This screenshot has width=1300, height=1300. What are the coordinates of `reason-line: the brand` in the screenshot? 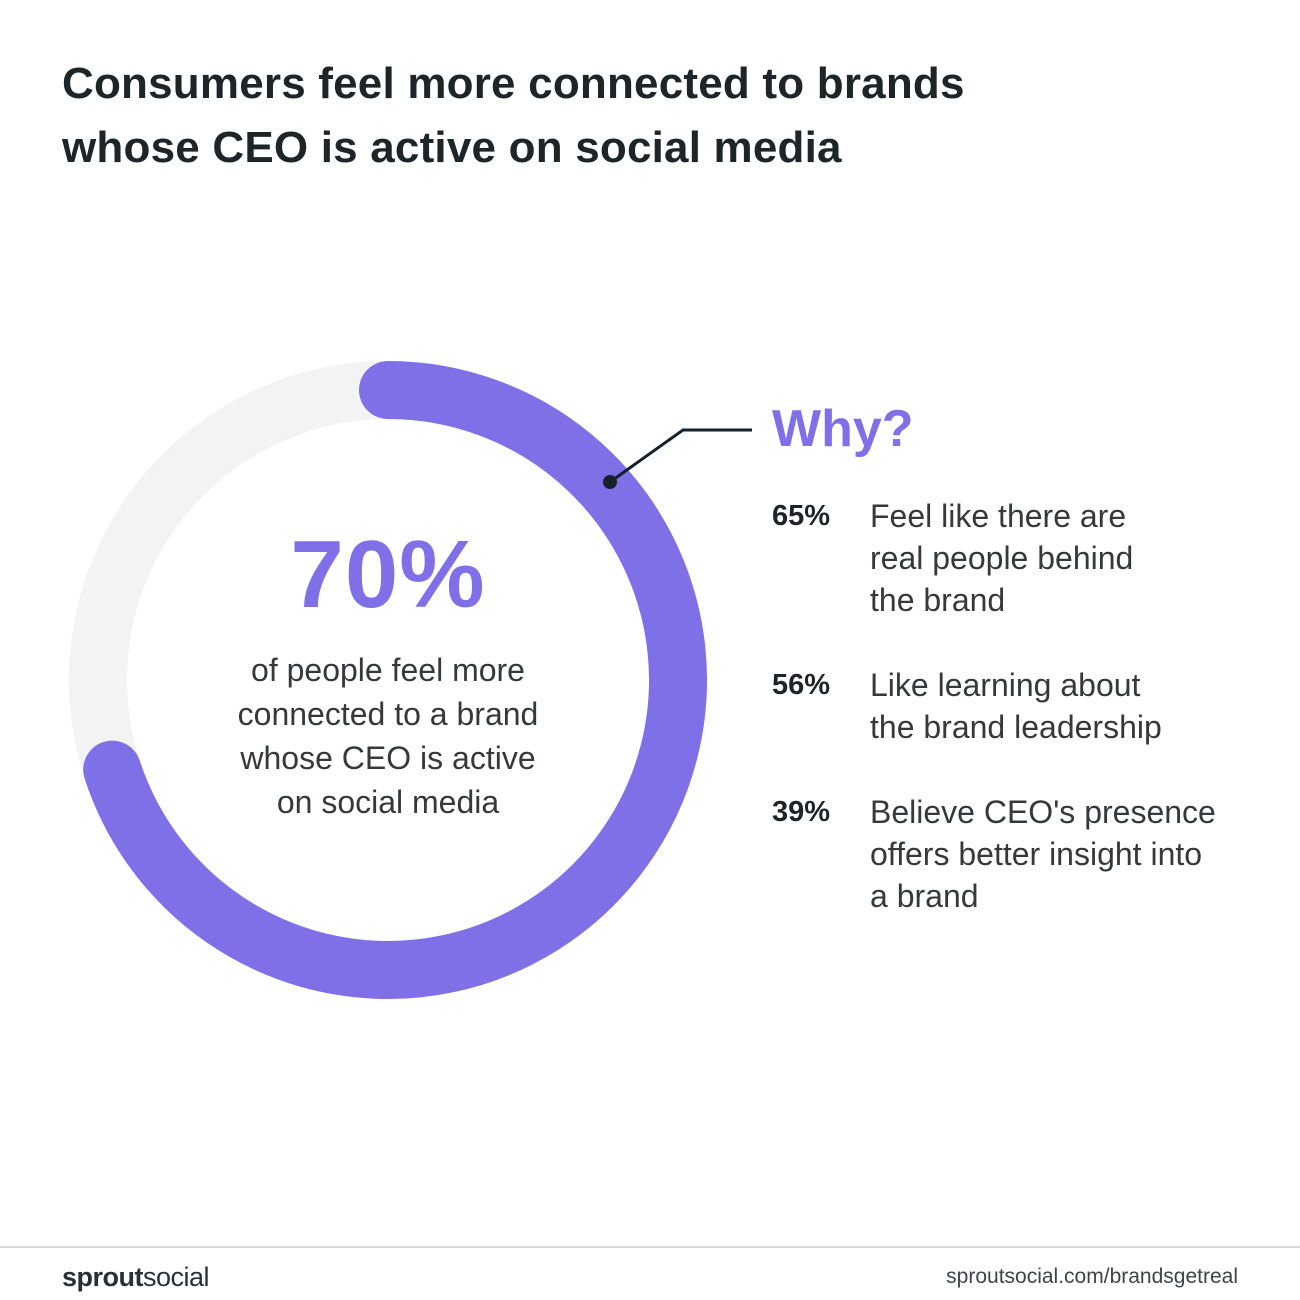 It's located at (938, 600).